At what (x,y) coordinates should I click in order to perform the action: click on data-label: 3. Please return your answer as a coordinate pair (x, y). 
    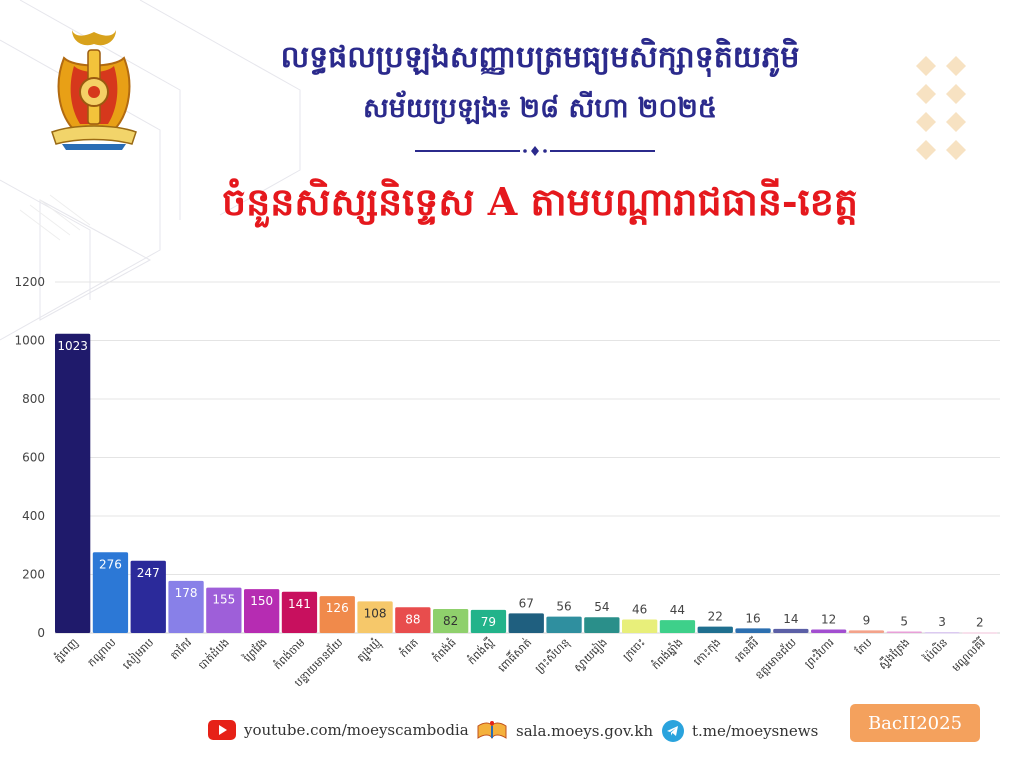
    Looking at the image, I should click on (942, 622).